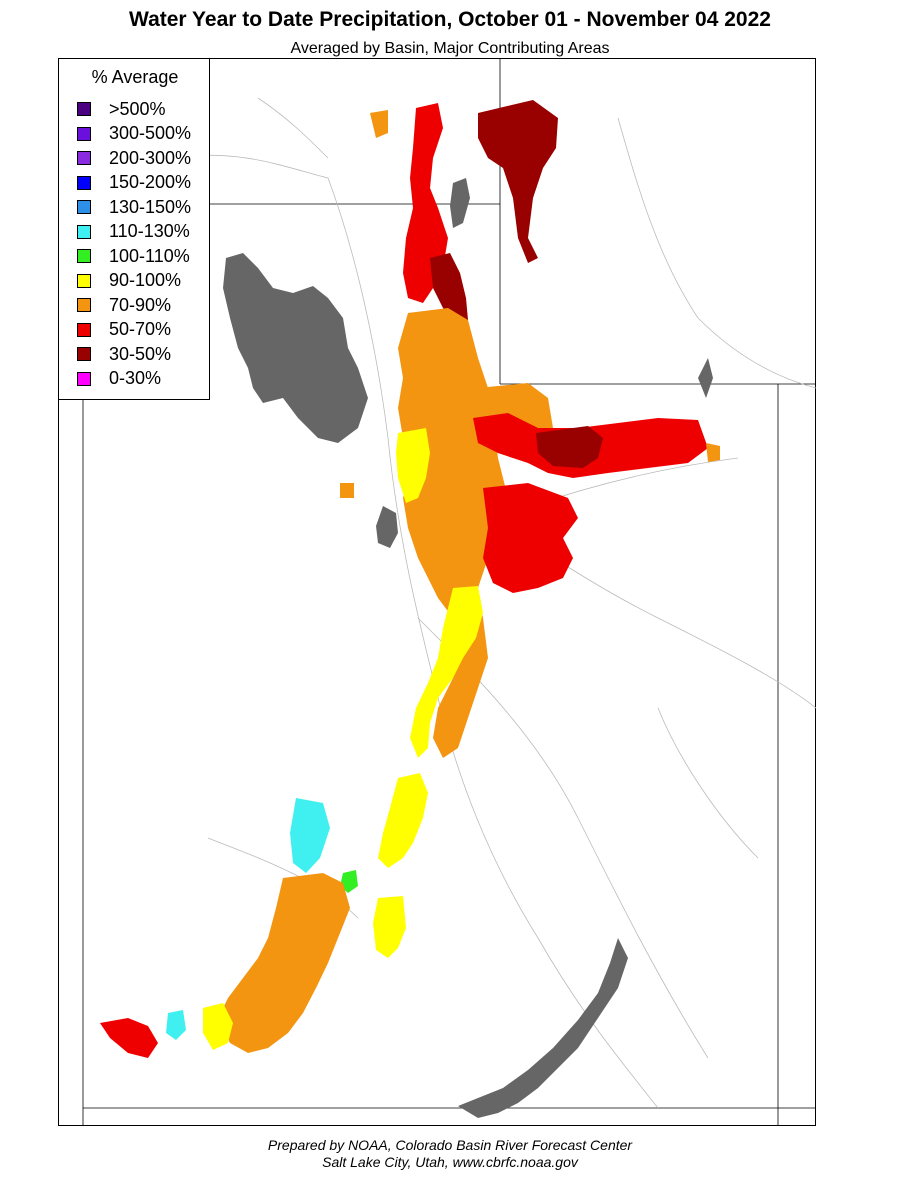  I want to click on legend-label: 0-30%, so click(135, 378).